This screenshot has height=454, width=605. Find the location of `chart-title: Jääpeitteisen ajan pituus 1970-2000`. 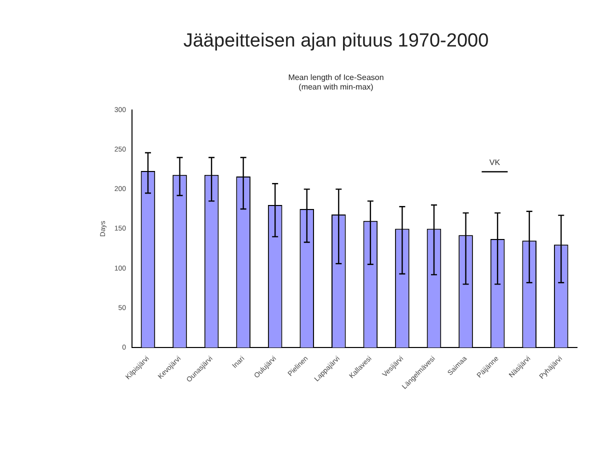

chart-title: Jääpeitteisen ajan pituus 1970-2000 is located at coordinates (336, 41).